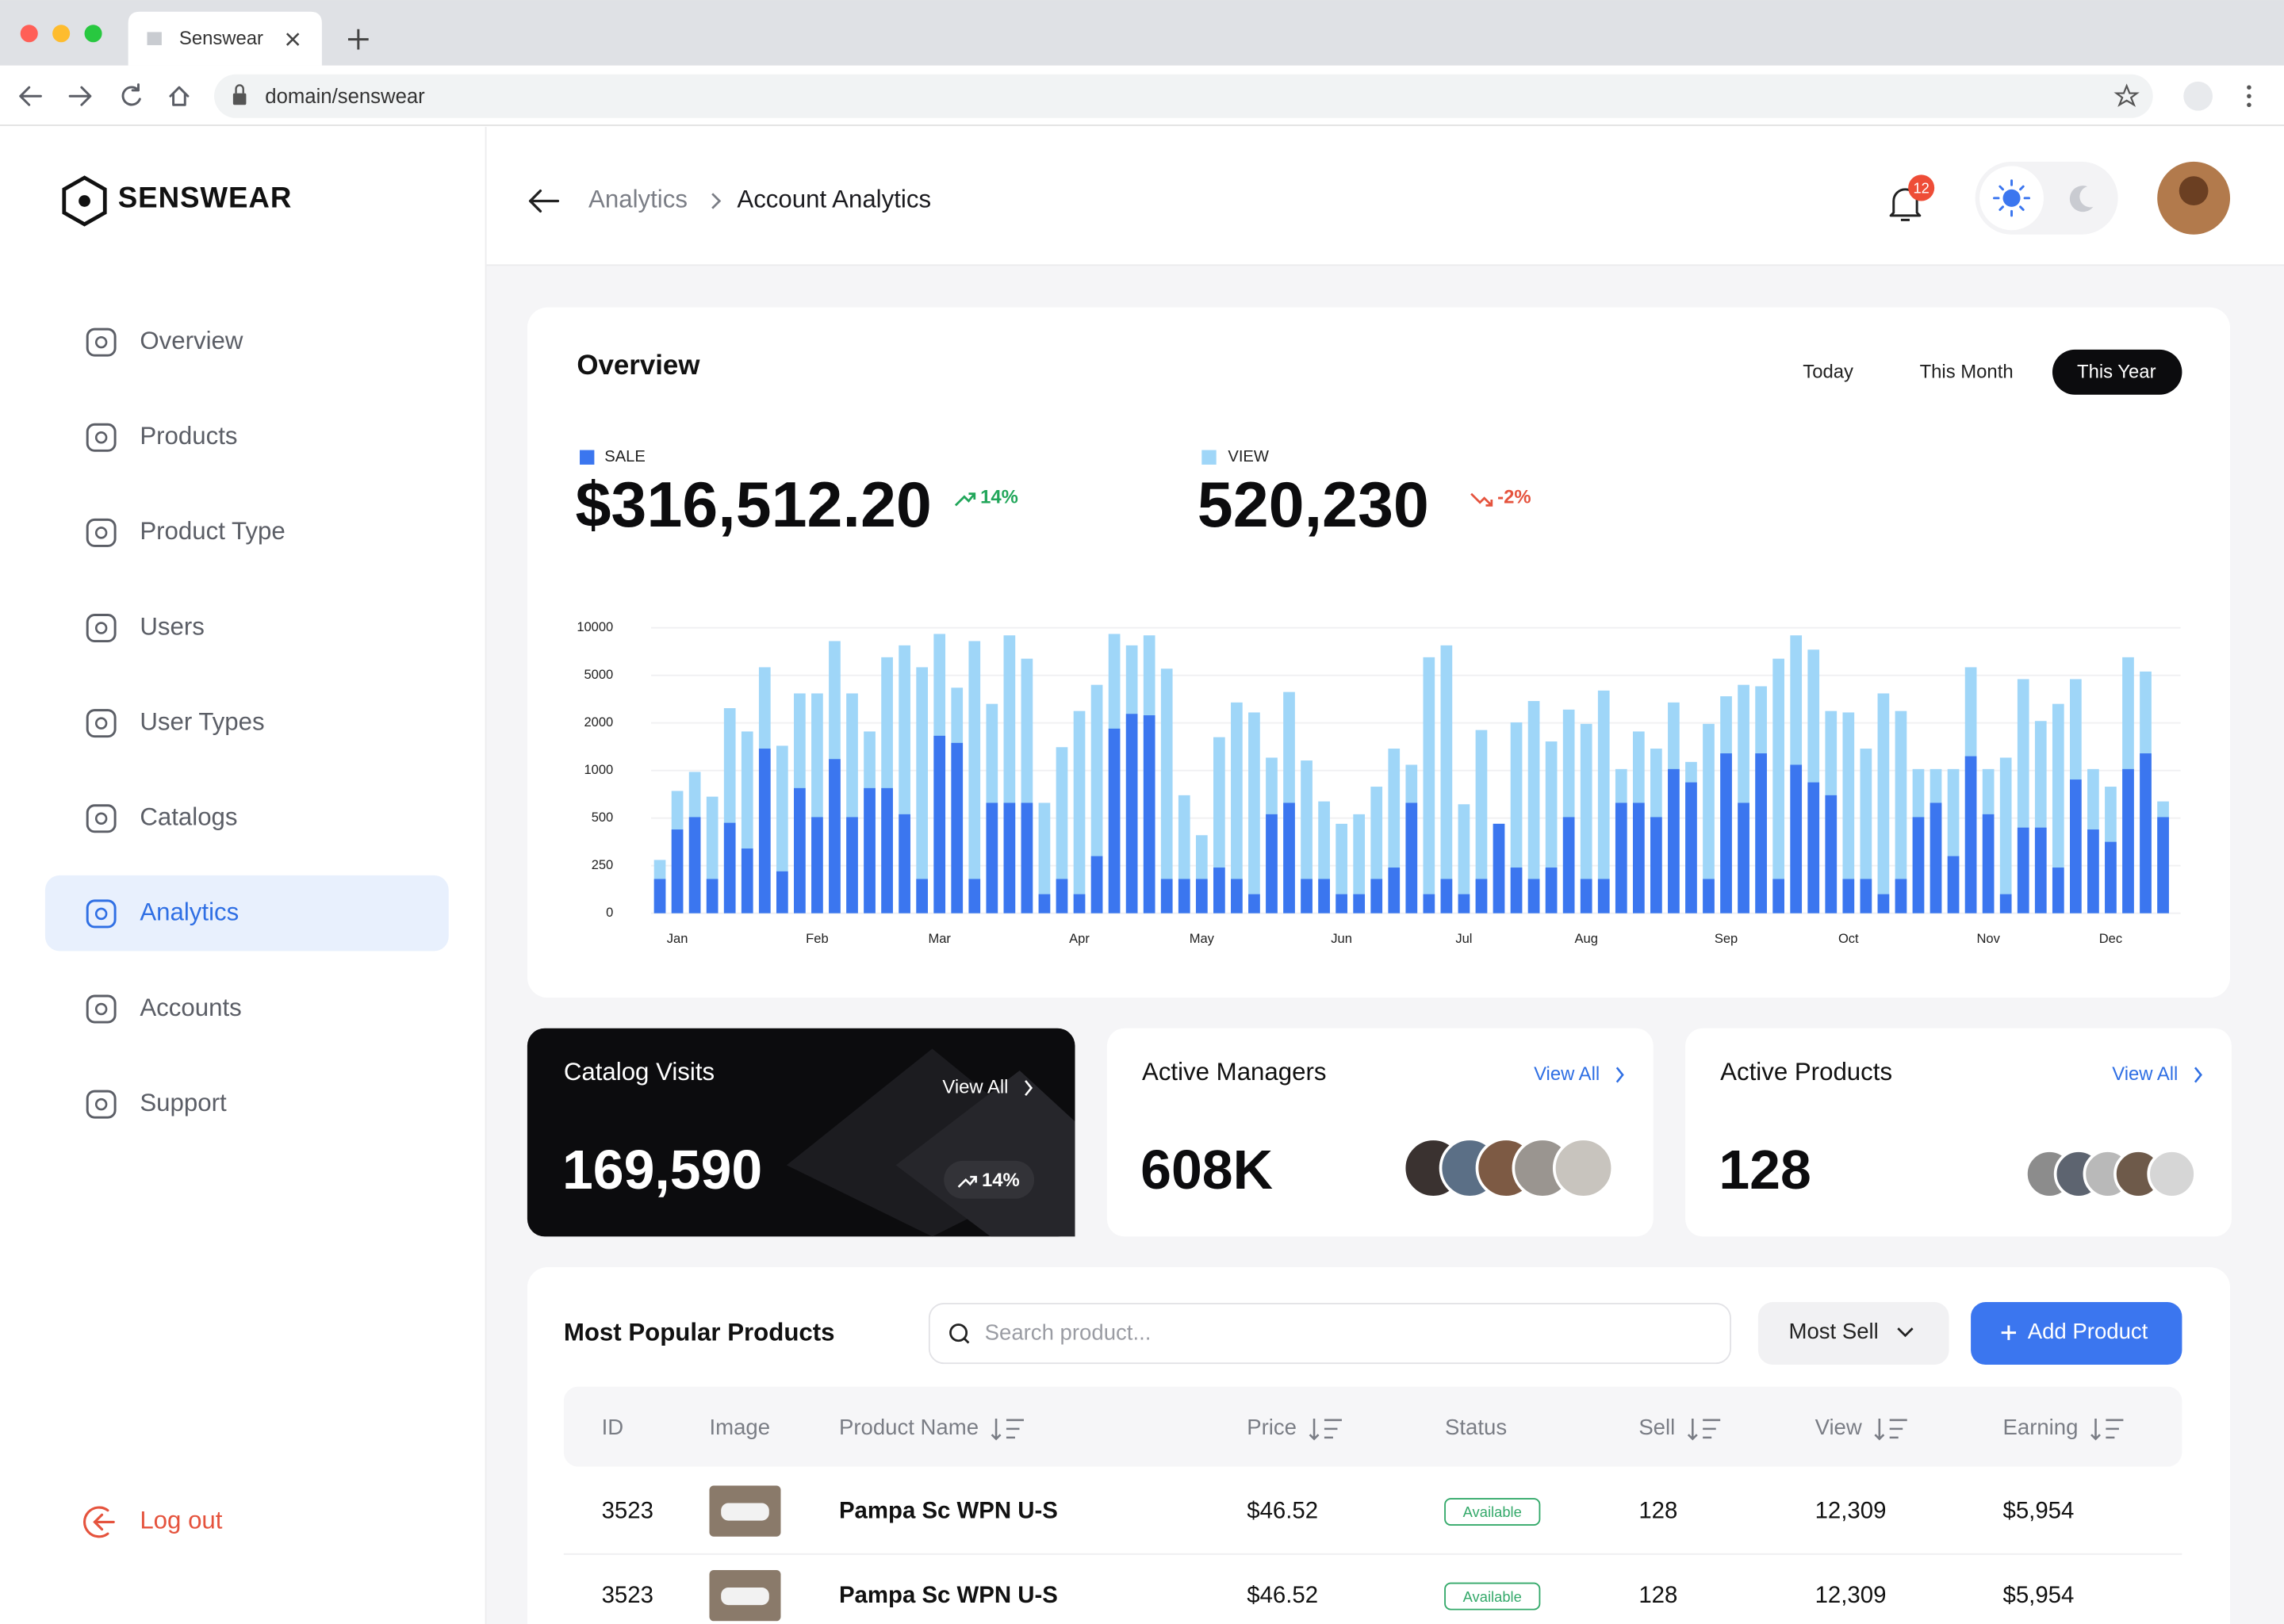  I want to click on filter-active, so click(2117, 372).